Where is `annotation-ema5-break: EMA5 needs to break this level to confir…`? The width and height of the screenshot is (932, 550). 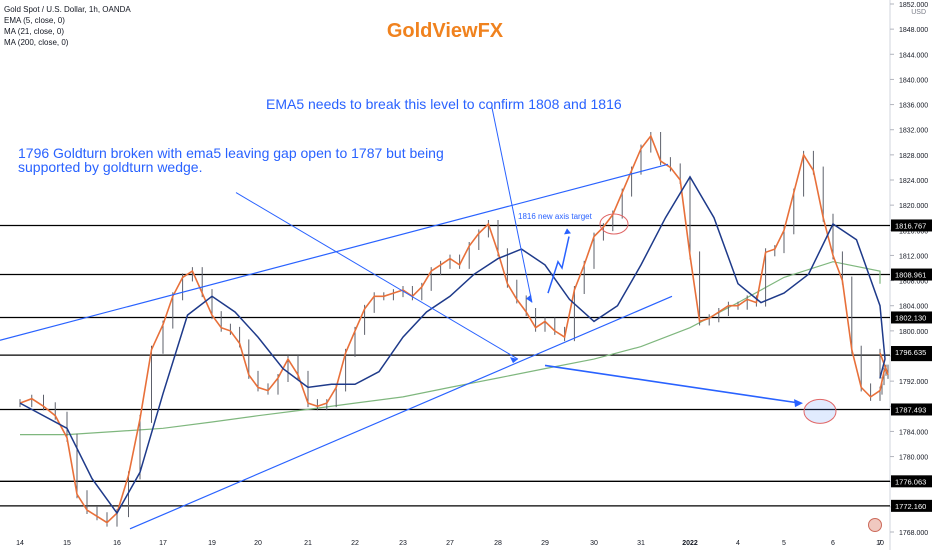 annotation-ema5-break: EMA5 needs to break this level to confir… is located at coordinates (444, 104).